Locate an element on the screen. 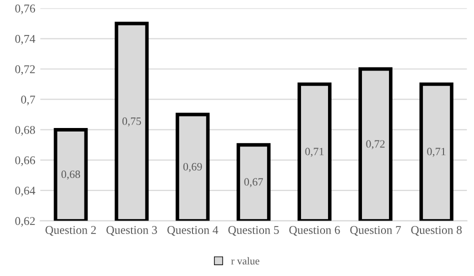 The height and width of the screenshot is (276, 474). y-tick-label: 0,68 is located at coordinates (25, 131).